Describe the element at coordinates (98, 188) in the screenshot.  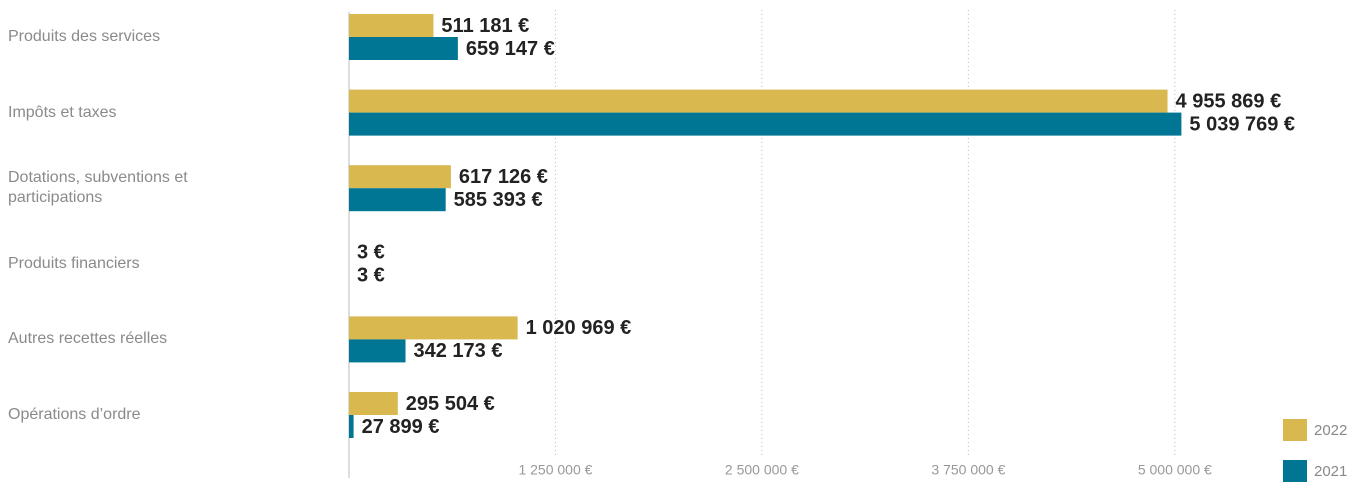
I see `category-label: Dotations, subventions et participations` at that location.